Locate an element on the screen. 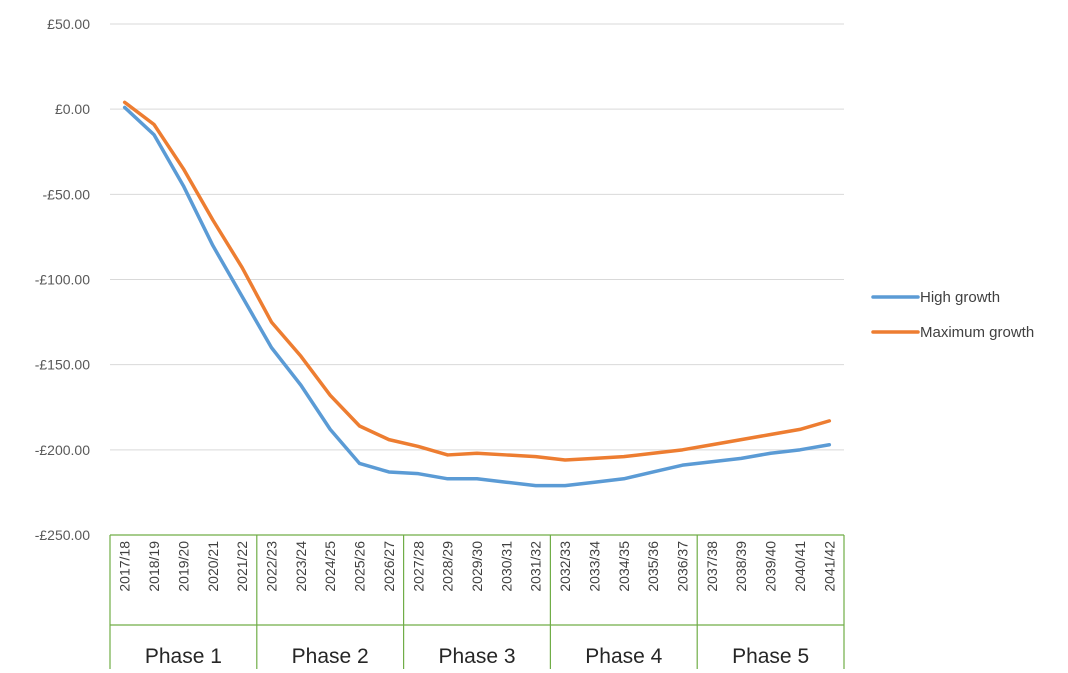  x-tick-label: 2028/29 is located at coordinates (448, 566).